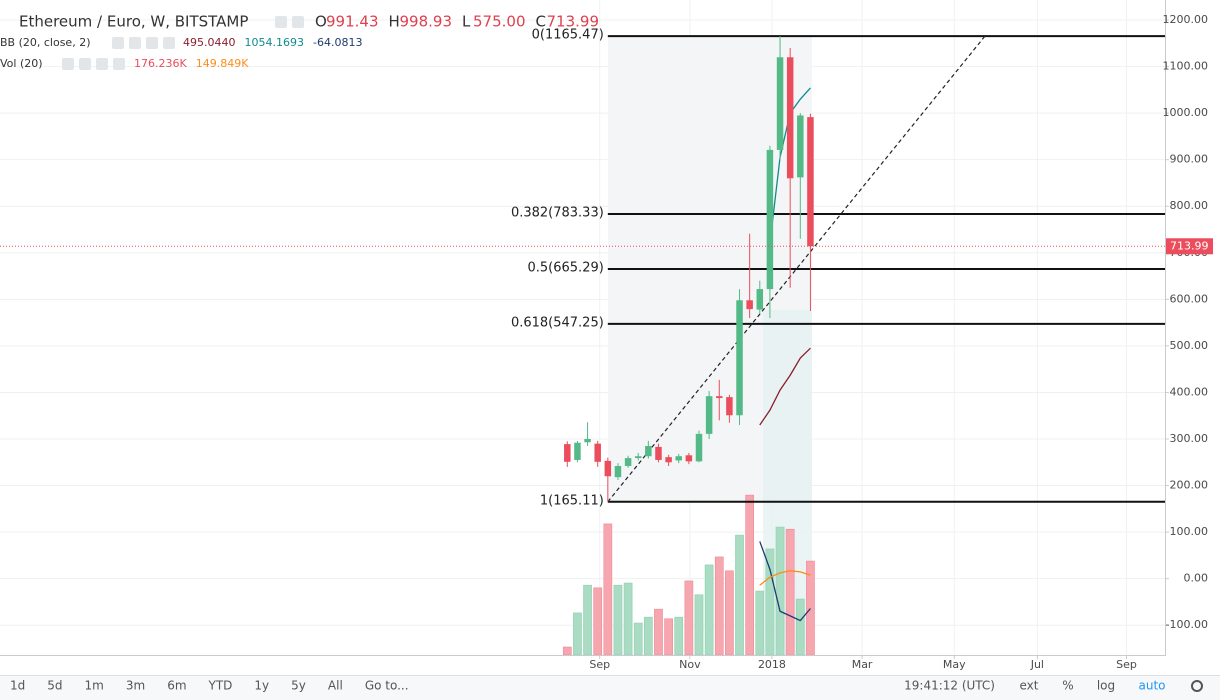 The image size is (1220, 700). Describe the element at coordinates (1197, 686) in the screenshot. I see `settings-button` at that location.